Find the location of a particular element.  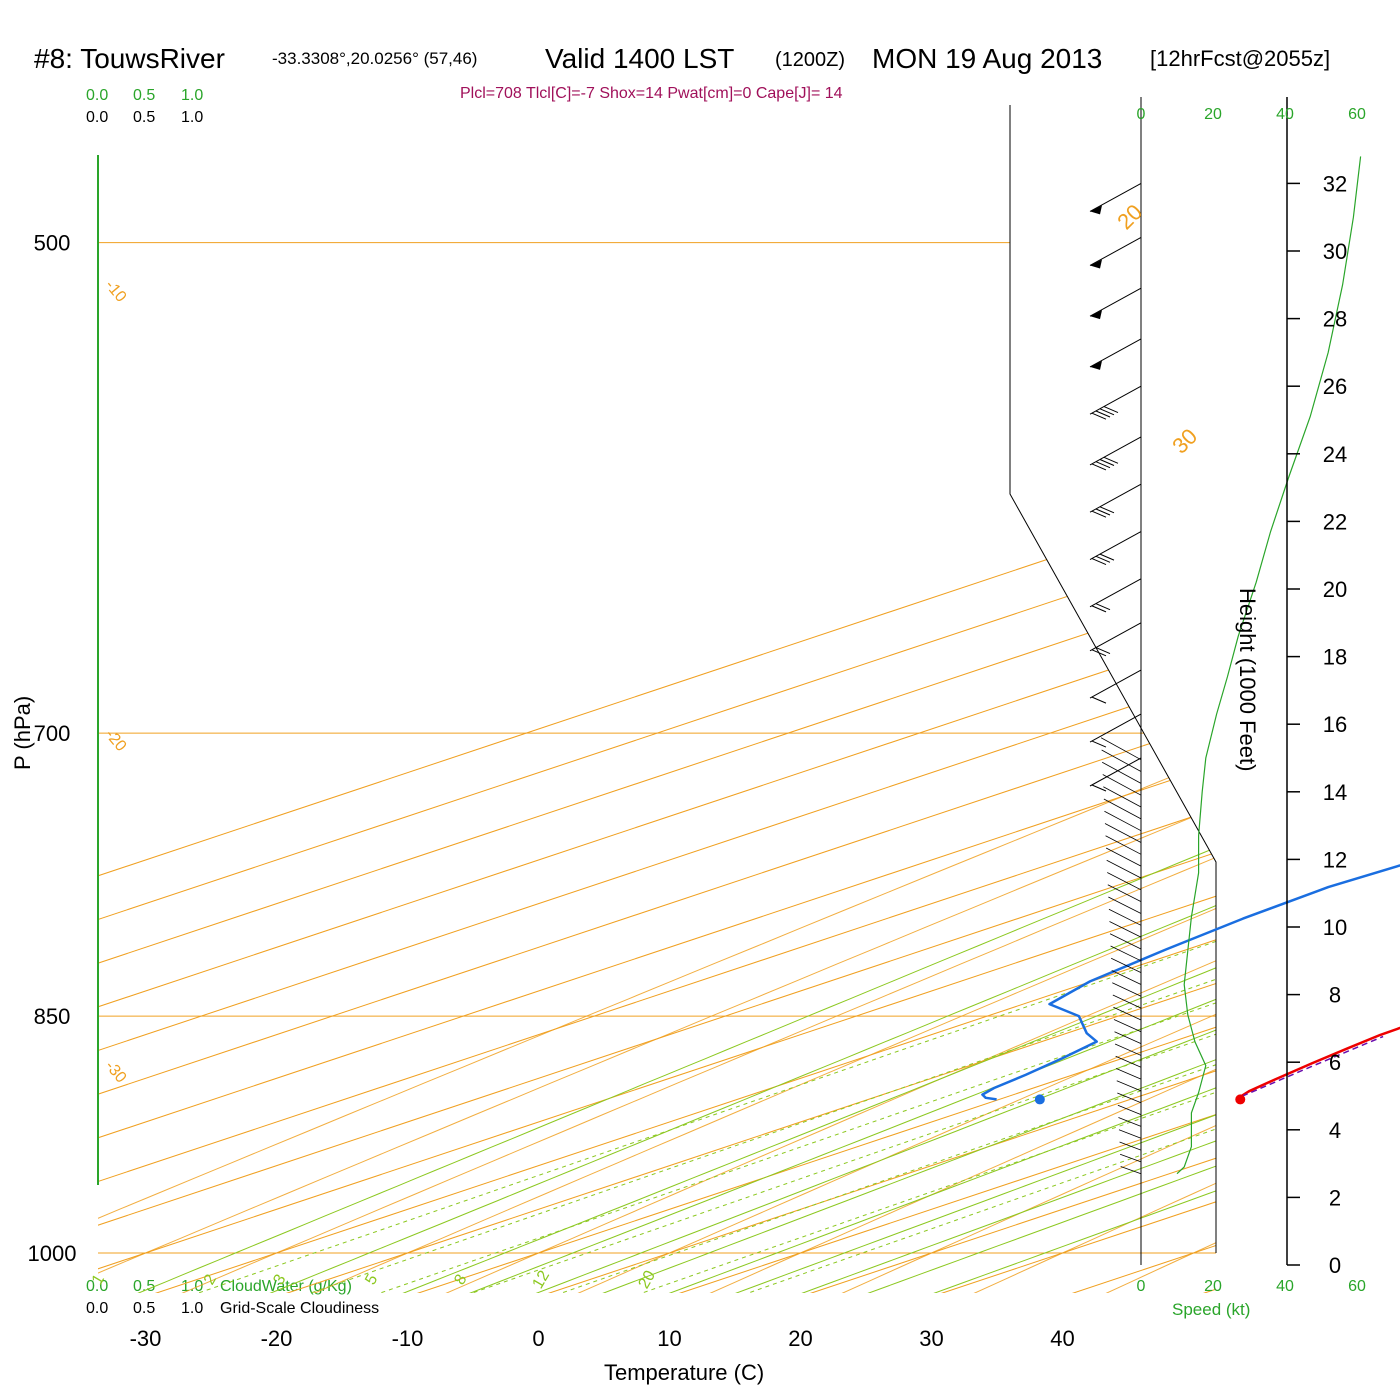

height-tick-label: 16 is located at coordinates (1335, 724).